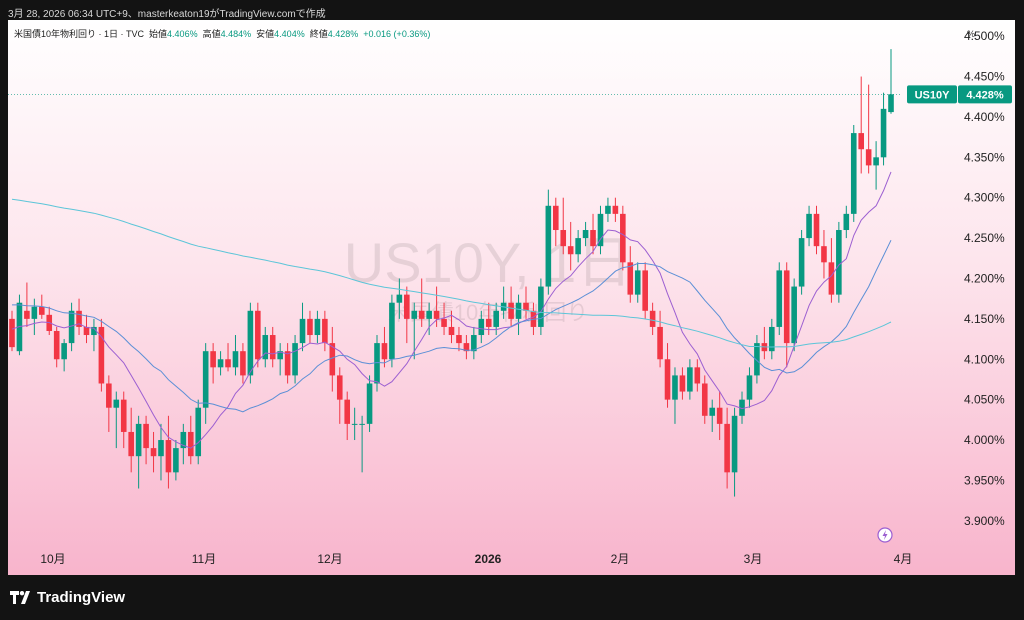 The image size is (1024, 620). Describe the element at coordinates (903, 559) in the screenshot. I see `x-tick-label: 4月` at that location.